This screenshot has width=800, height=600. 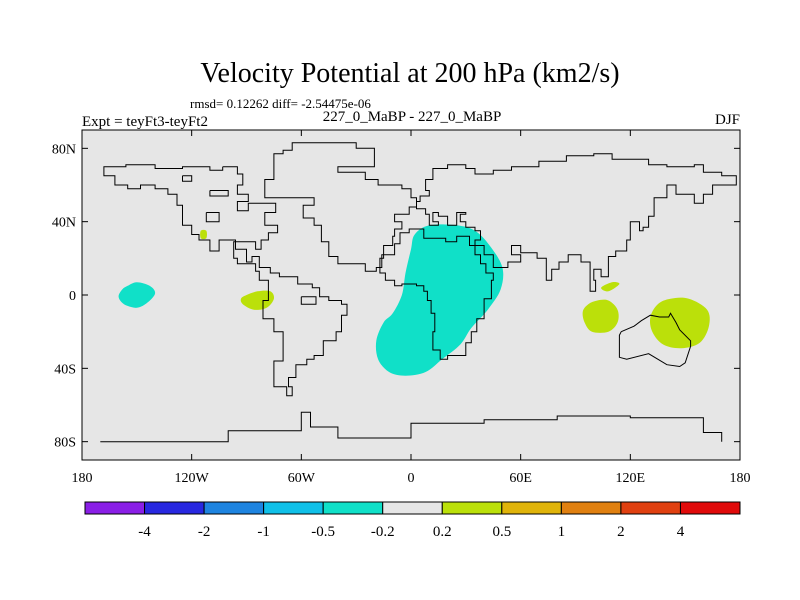 What do you see at coordinates (383, 532) in the screenshot?
I see `colorbar-label: -0.2` at bounding box center [383, 532].